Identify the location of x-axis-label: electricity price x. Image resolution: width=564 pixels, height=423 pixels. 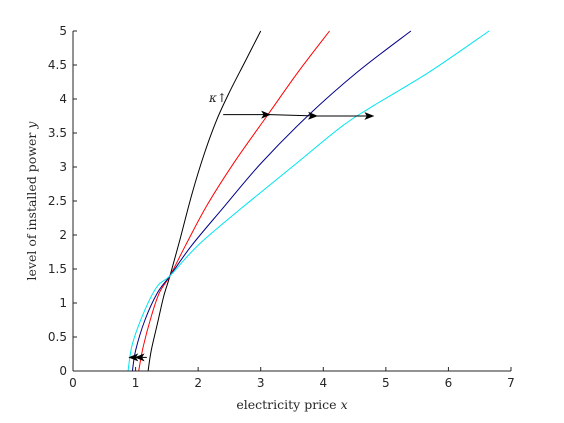
(291, 404).